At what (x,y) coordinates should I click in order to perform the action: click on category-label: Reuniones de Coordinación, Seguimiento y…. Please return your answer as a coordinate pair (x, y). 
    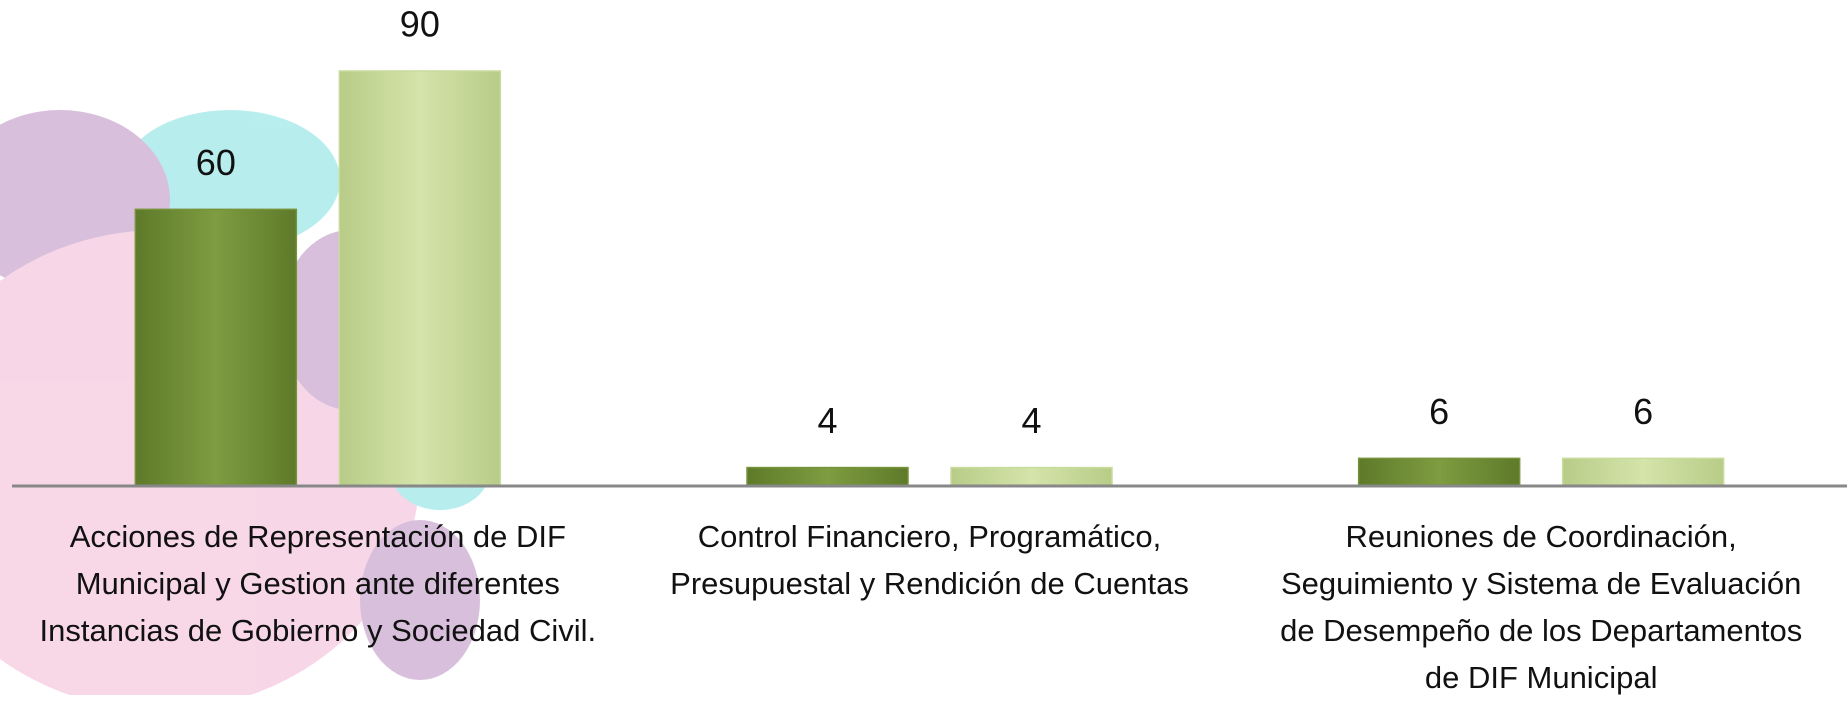
    Looking at the image, I should click on (1541, 607).